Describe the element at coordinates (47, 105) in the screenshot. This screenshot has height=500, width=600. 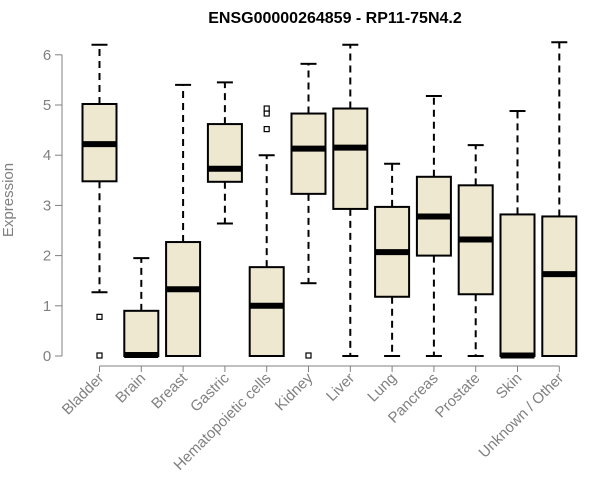
I see `y-tick-label-5: 5` at that location.